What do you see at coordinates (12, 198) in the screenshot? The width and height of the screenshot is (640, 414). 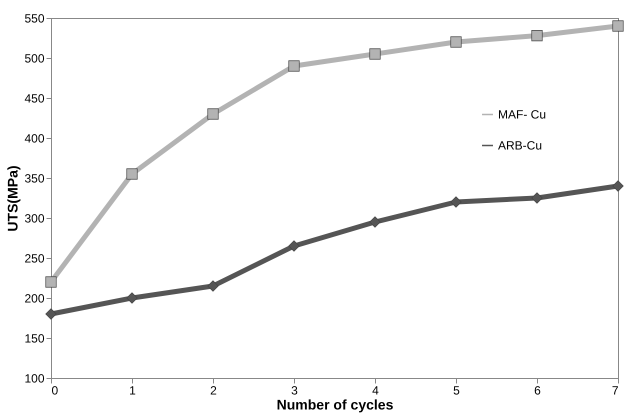 I see `y-axis-title: UTS(MPa)` at bounding box center [12, 198].